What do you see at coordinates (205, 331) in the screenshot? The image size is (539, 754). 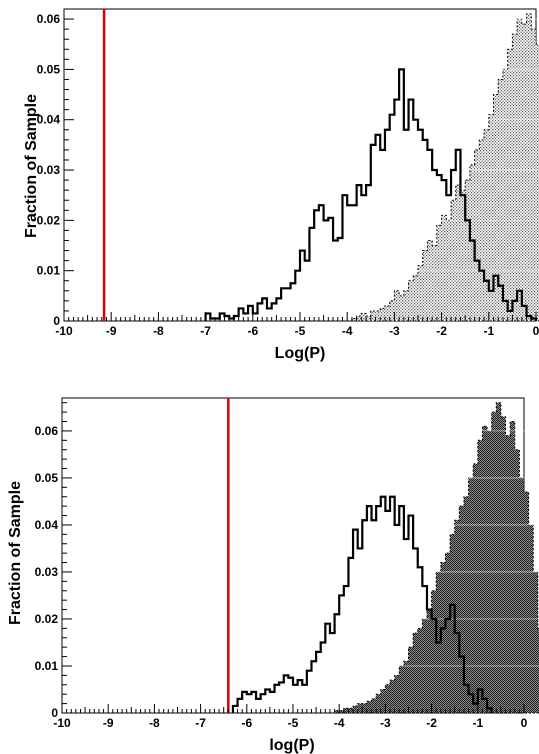 I see `top-x-tick-label: -7` at bounding box center [205, 331].